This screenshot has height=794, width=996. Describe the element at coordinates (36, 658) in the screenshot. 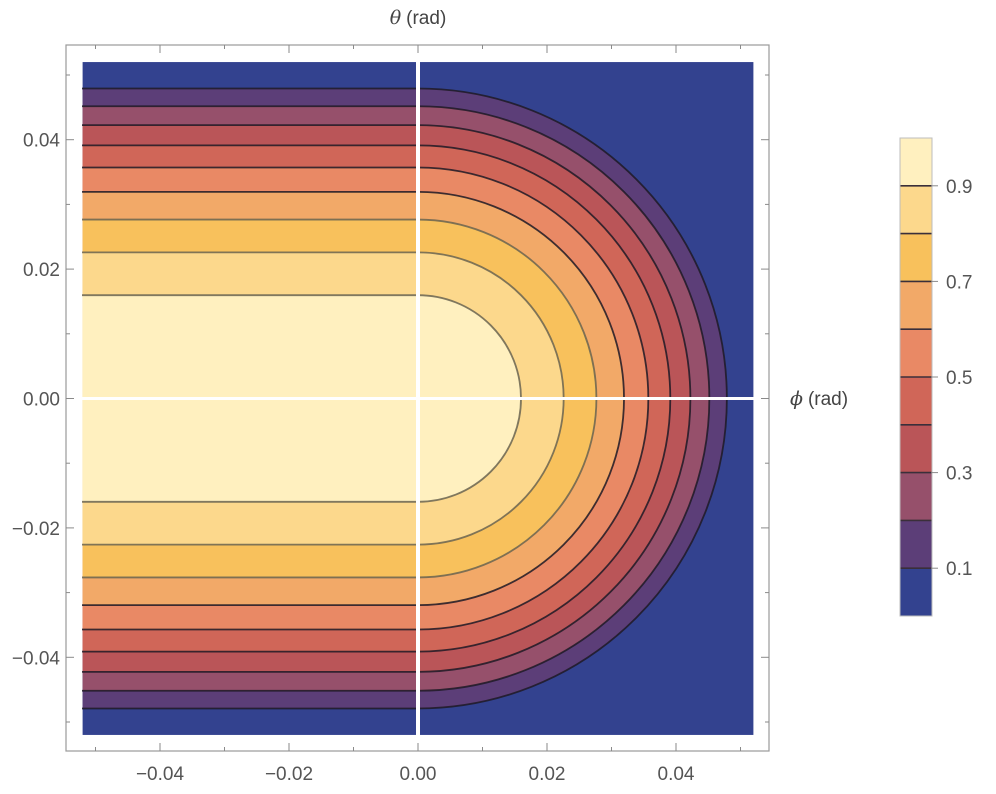

I see `y-tick-label: −0.04` at that location.